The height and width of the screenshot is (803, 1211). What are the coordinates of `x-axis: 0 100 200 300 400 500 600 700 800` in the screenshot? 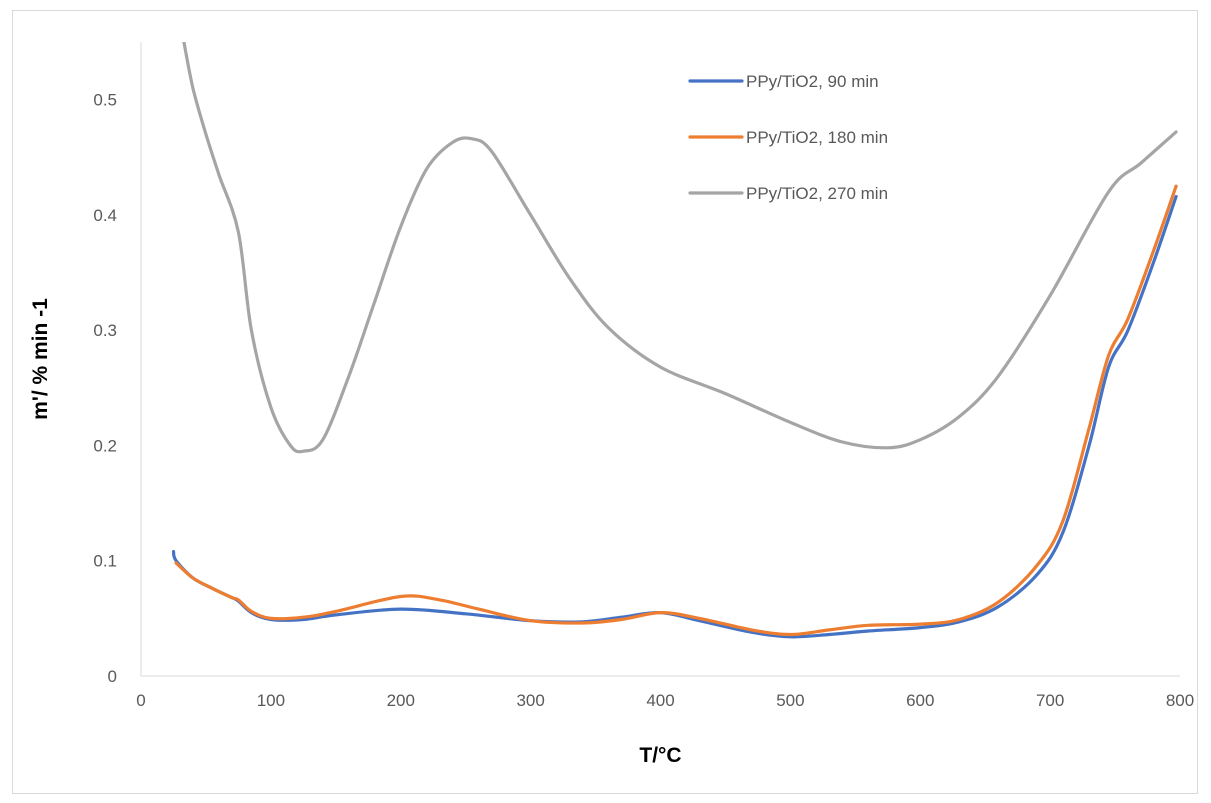 It's located at (665, 692).